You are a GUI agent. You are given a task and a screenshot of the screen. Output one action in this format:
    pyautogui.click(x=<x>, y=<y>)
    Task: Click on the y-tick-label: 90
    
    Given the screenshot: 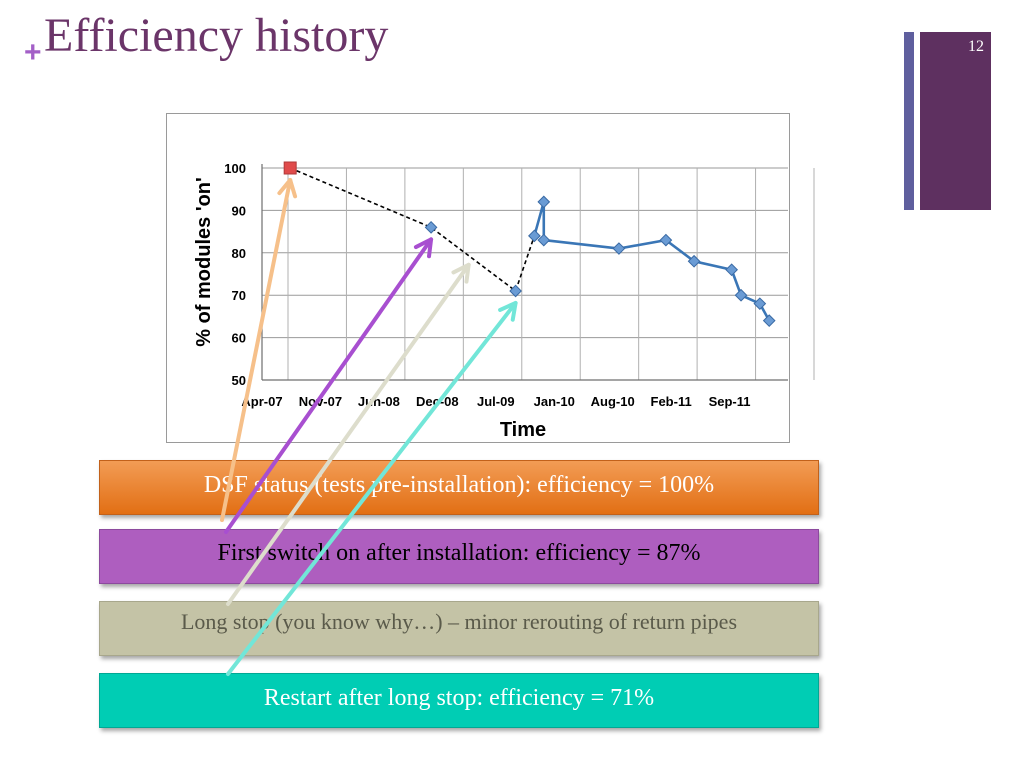 What is the action you would take?
    pyautogui.click(x=239, y=210)
    